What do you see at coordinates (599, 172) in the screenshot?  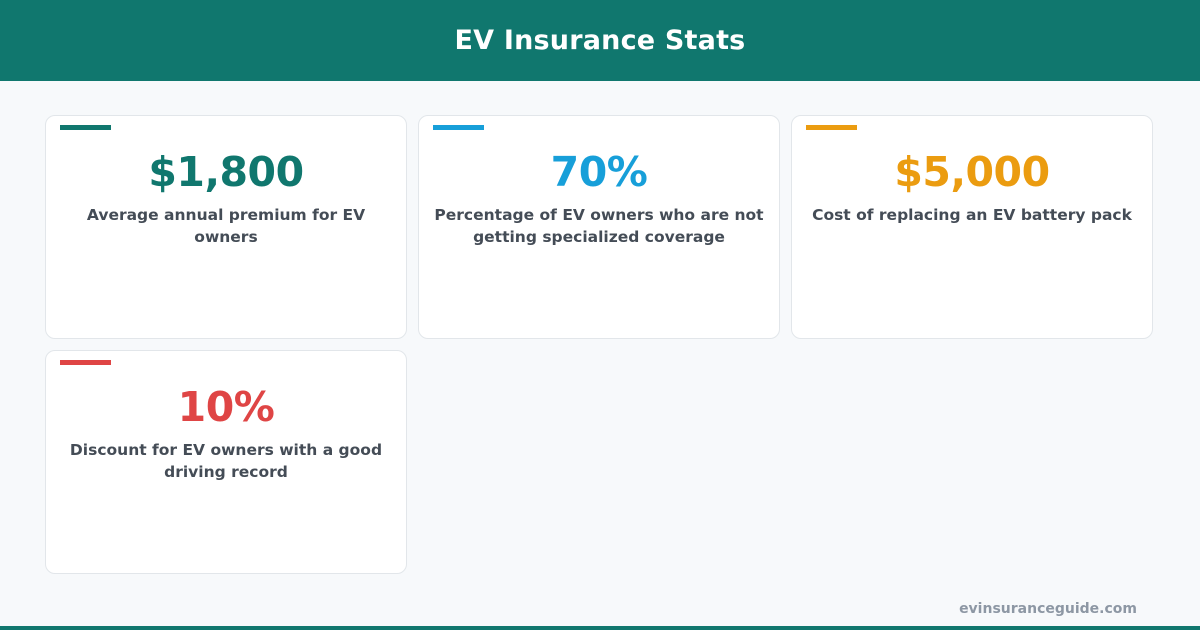 I see `stat-value: 70%` at bounding box center [599, 172].